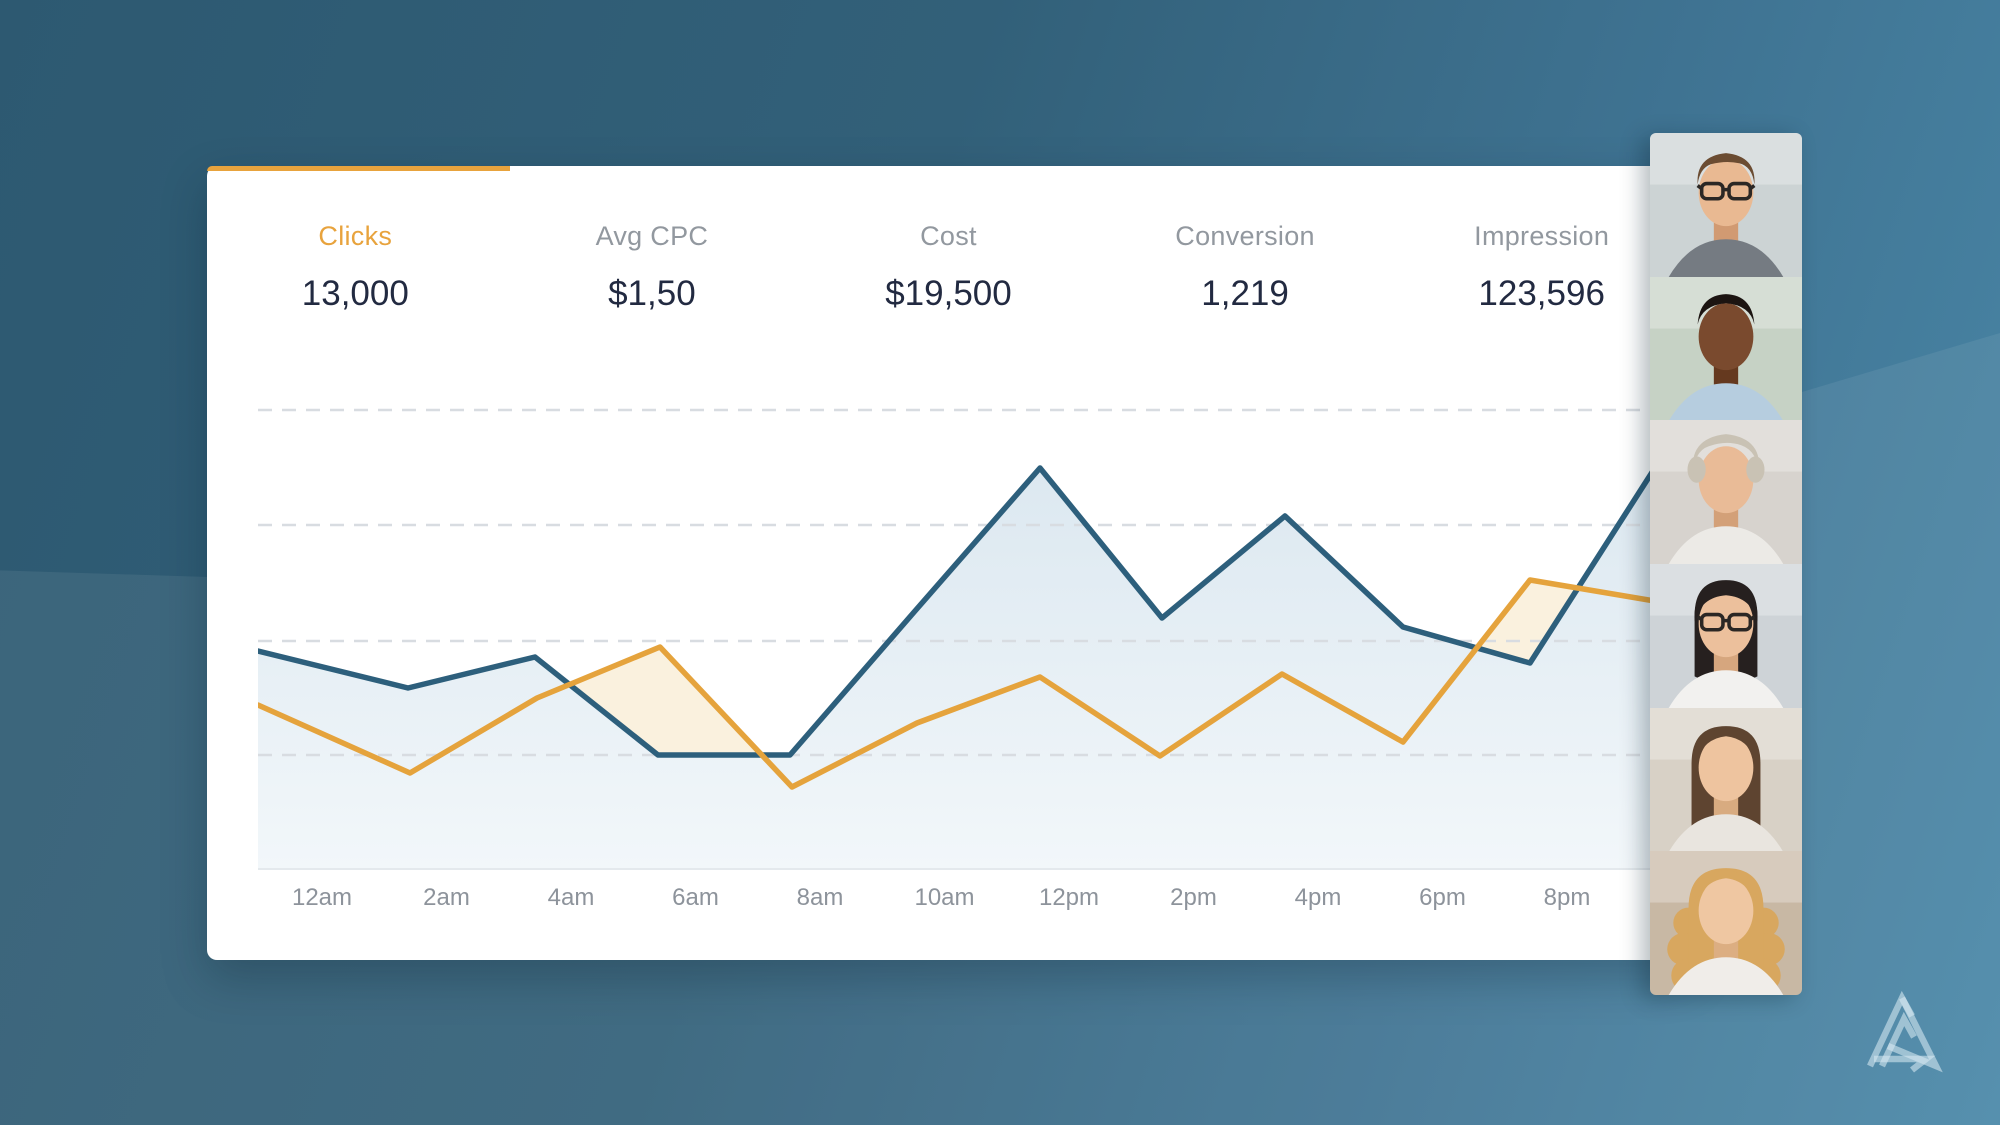 The image size is (2000, 1125). Describe the element at coordinates (1193, 897) in the screenshot. I see `x-axis-tick-label: 2pm` at that location.